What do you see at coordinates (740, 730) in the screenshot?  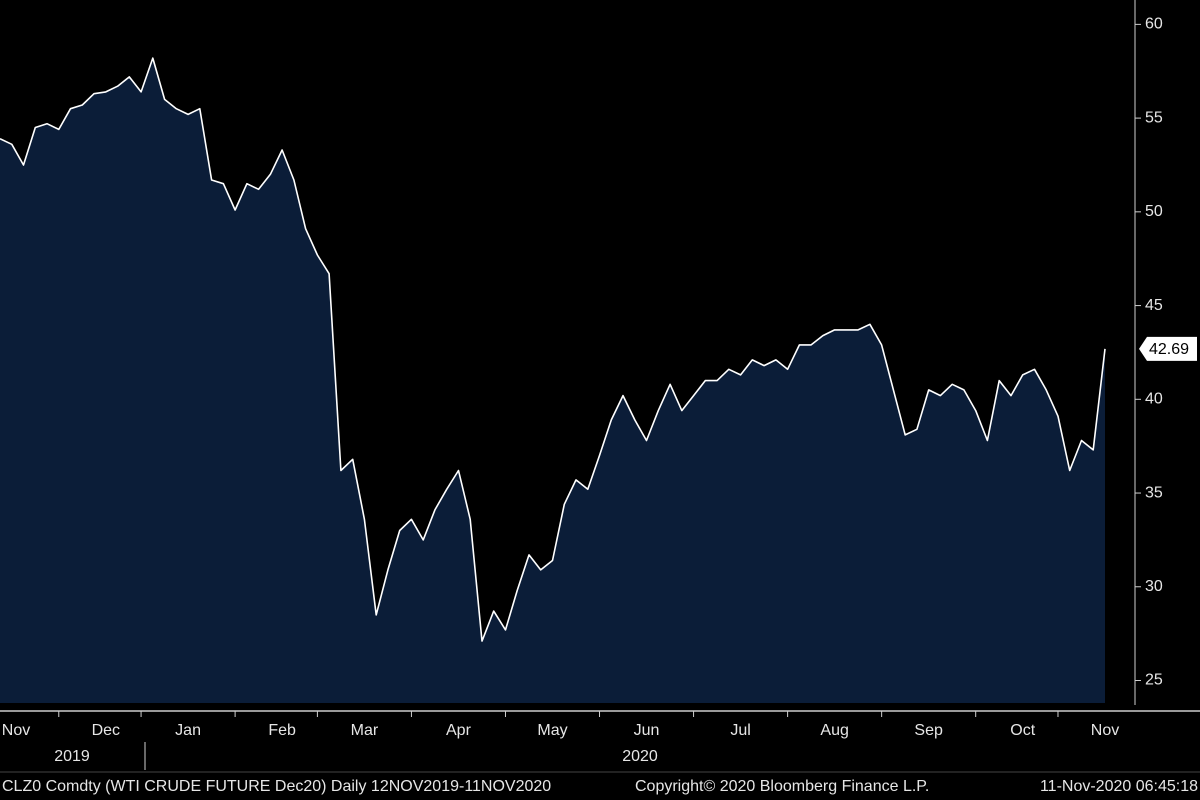 I see `x-tick-label: Jul` at bounding box center [740, 730].